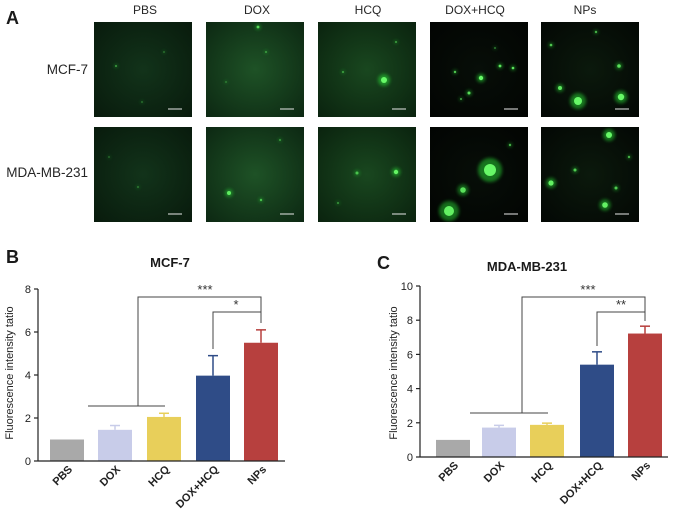  I want to click on micrograph-mcf-7-dox, so click(255, 69).